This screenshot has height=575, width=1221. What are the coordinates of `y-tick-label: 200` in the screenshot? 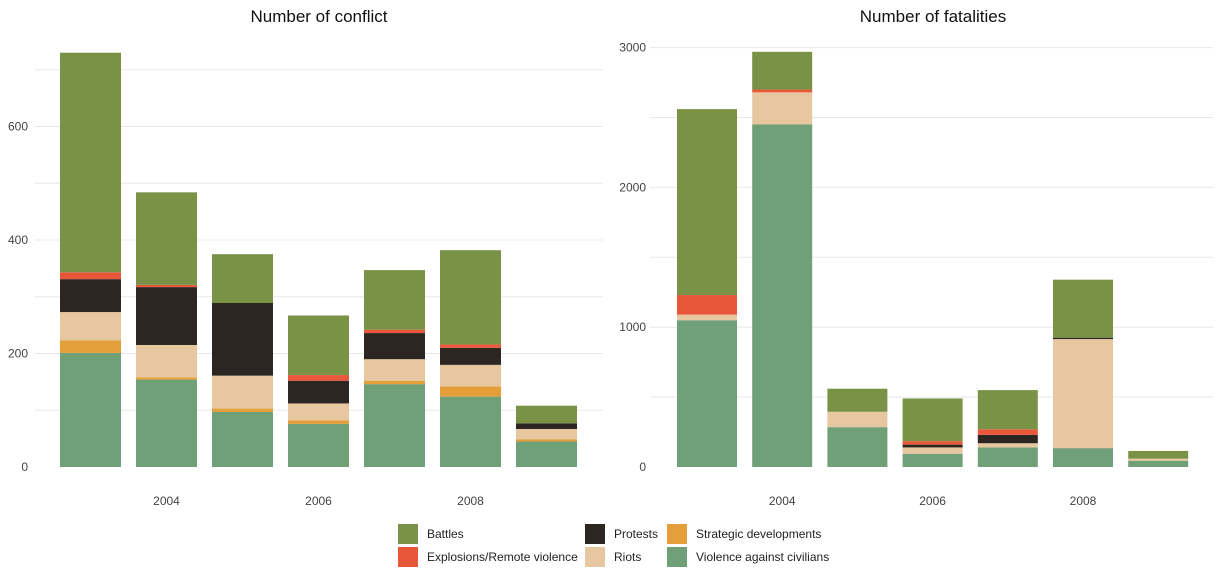 It's located at (18, 354).